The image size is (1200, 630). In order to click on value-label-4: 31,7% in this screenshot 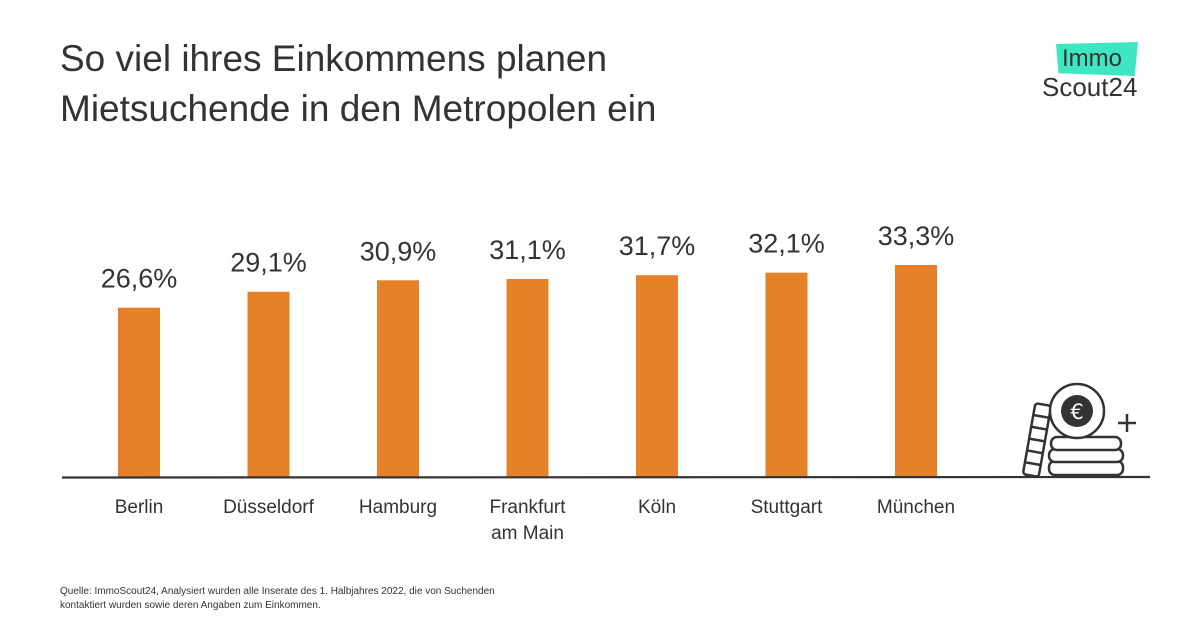, I will do `click(657, 246)`.